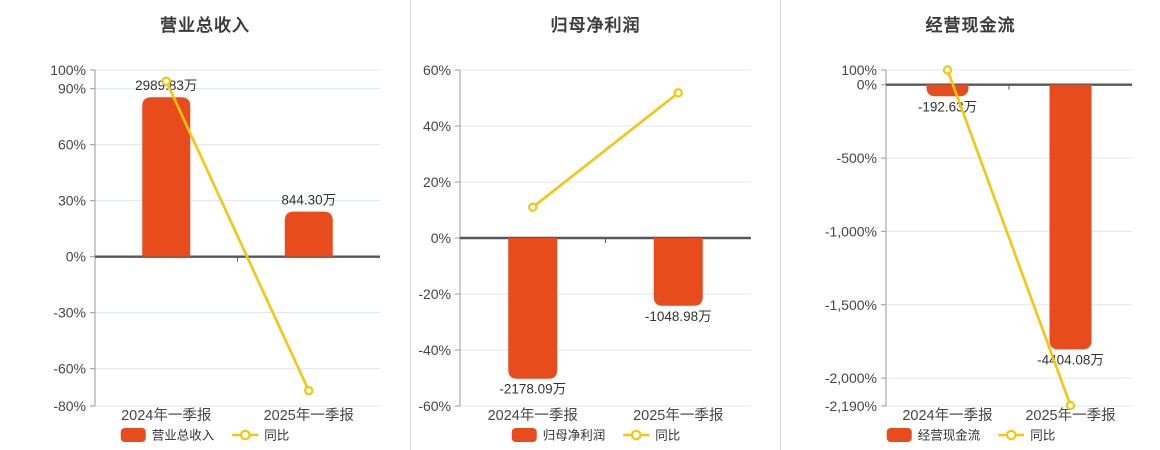 The height and width of the screenshot is (450, 1160). What do you see at coordinates (947, 106) in the screenshot?
I see `bar-value-label: -192.63万` at bounding box center [947, 106].